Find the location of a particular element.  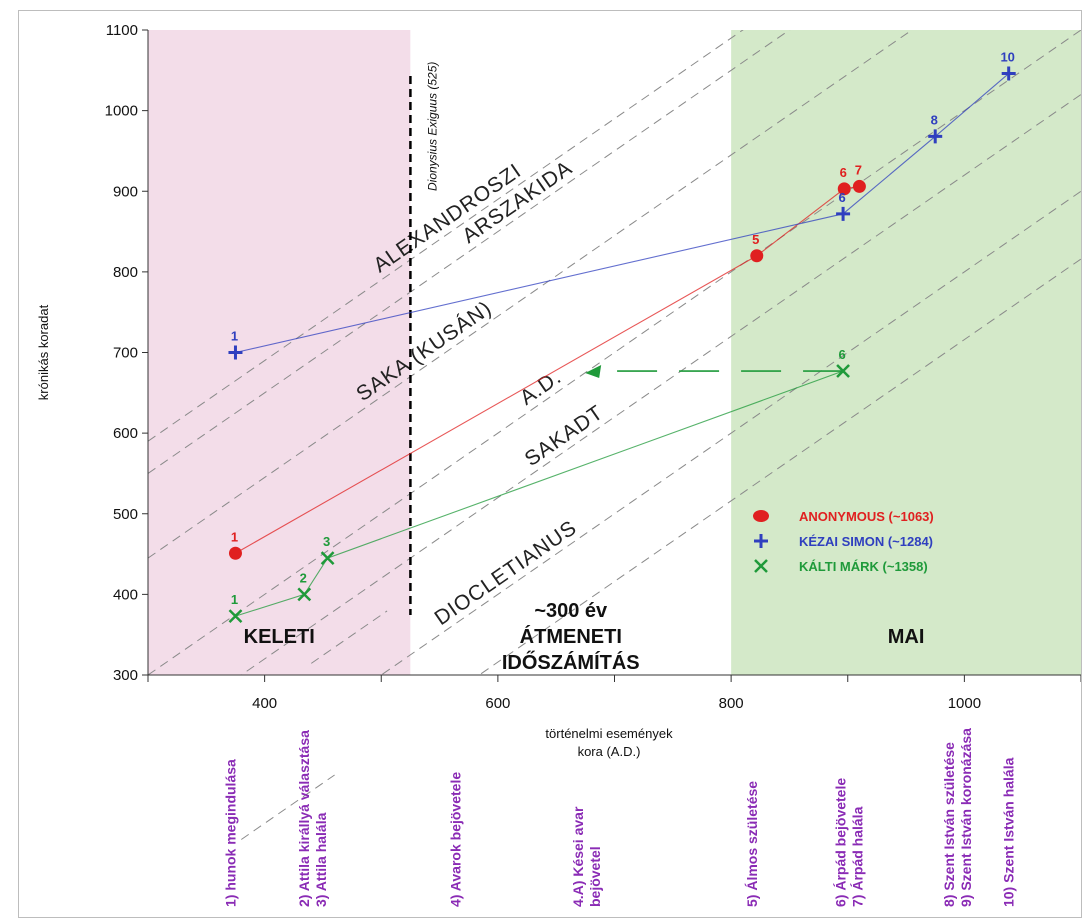

data-point-label: 7 is located at coordinates (858, 169).